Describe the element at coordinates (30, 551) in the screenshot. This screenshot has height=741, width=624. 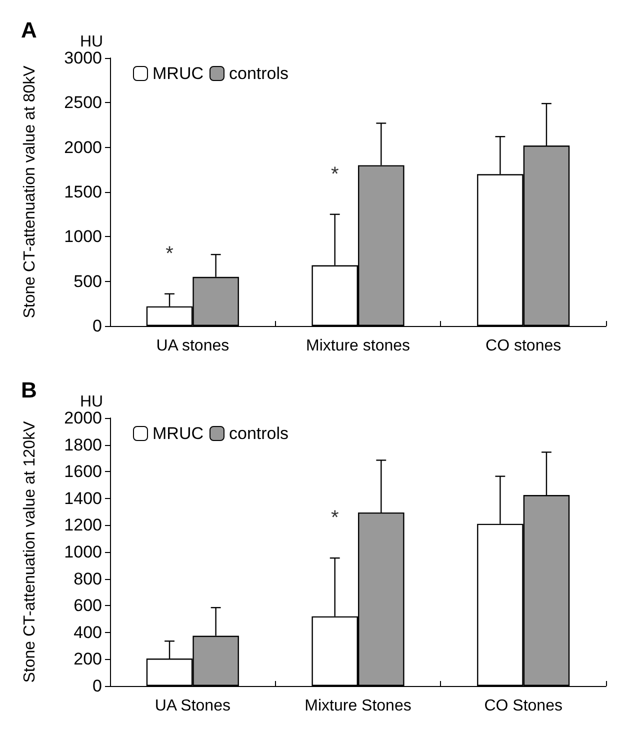
I see `y-axis-title: Stone CT-attenuation value at 120kV` at that location.